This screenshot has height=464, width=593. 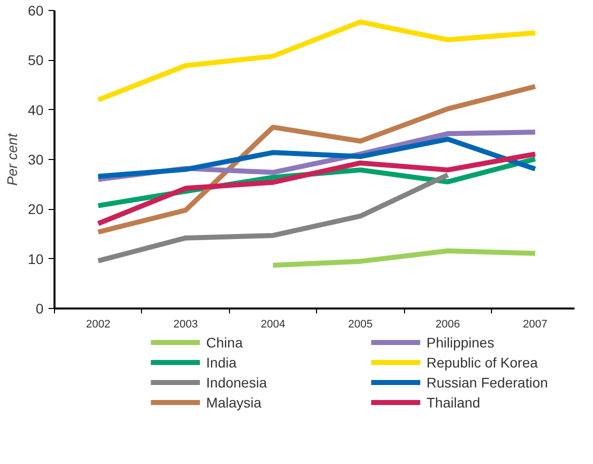 I want to click on legend-label: Indonesia, so click(x=237, y=382).